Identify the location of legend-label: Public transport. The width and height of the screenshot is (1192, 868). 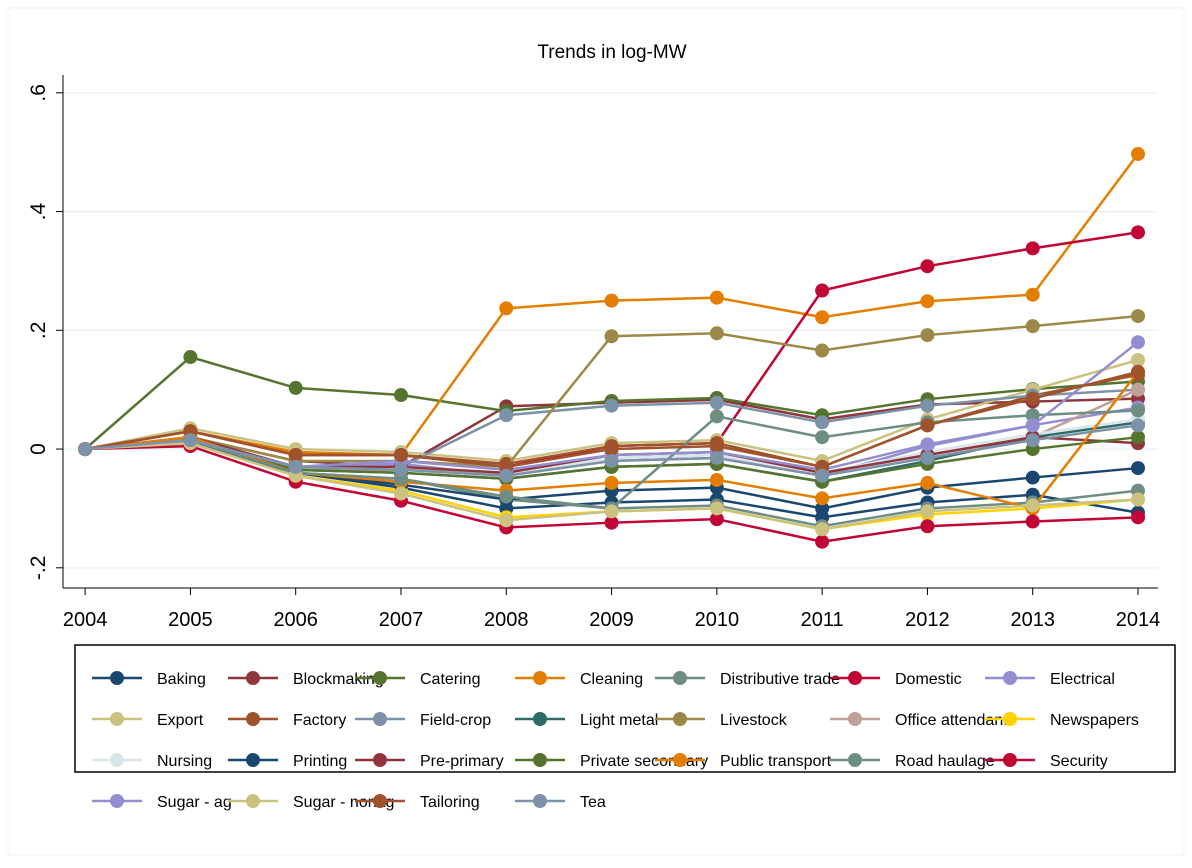
(776, 761).